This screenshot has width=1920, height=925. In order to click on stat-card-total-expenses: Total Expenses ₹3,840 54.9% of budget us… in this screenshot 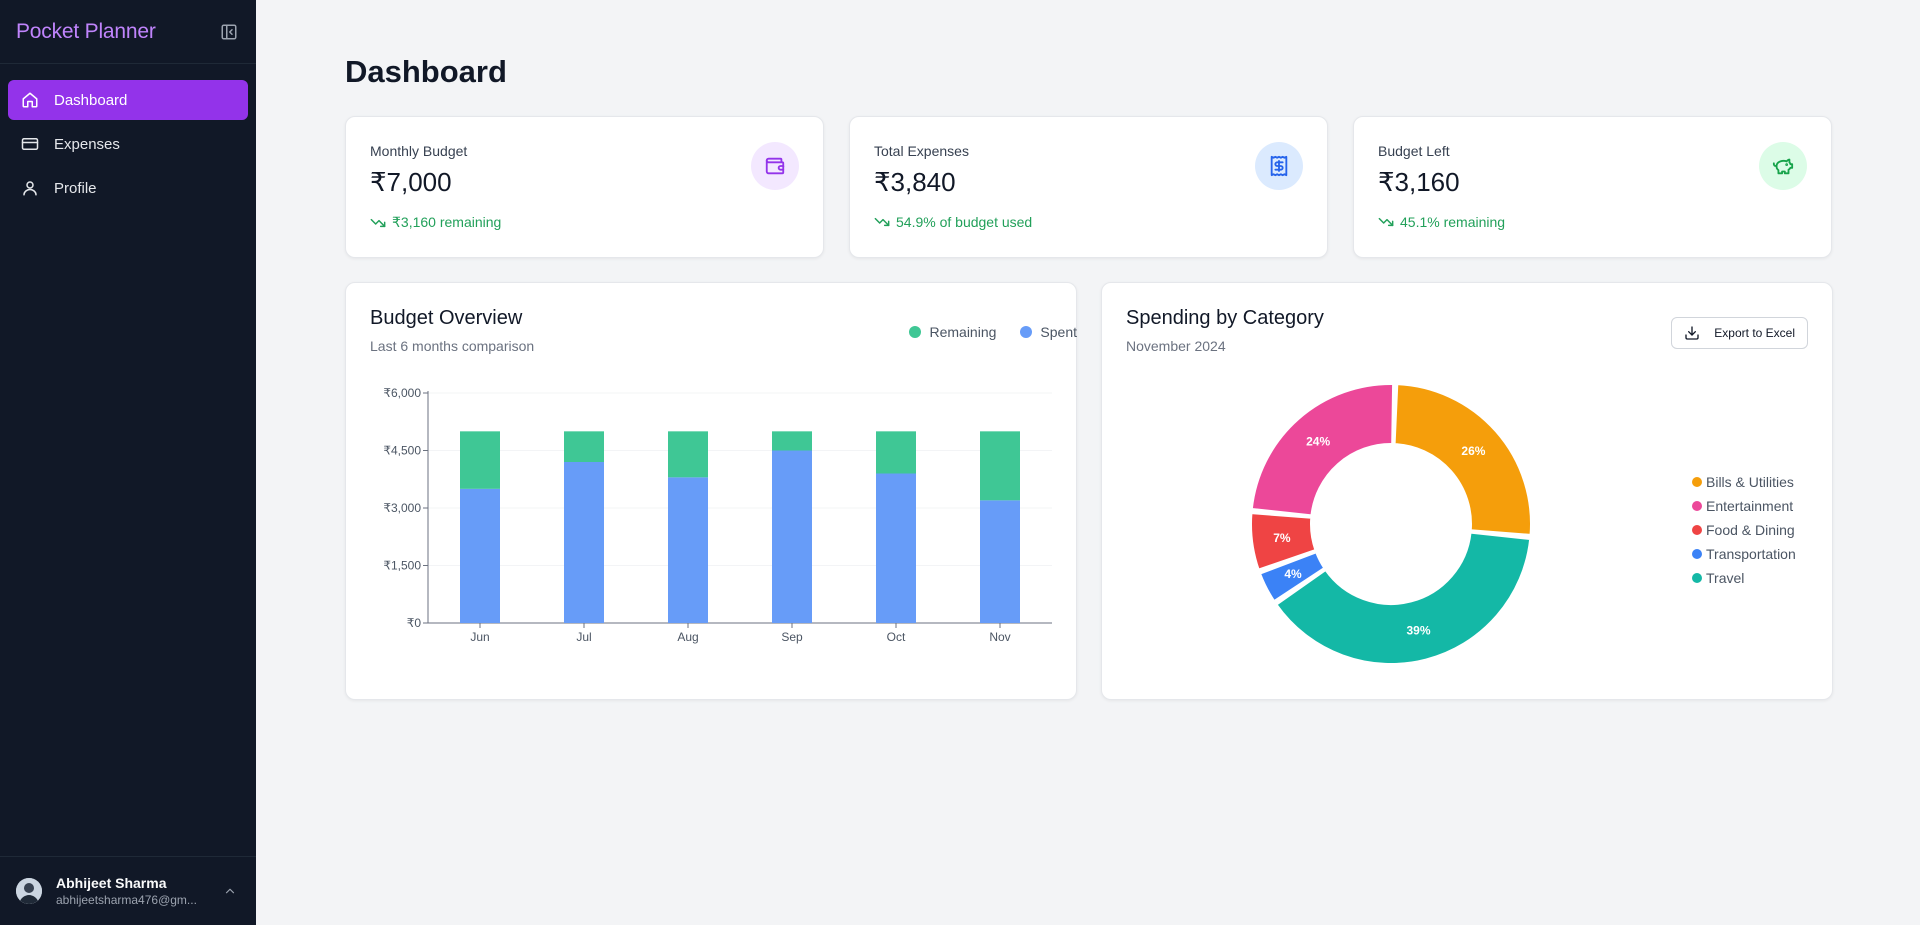, I will do `click(1088, 187)`.